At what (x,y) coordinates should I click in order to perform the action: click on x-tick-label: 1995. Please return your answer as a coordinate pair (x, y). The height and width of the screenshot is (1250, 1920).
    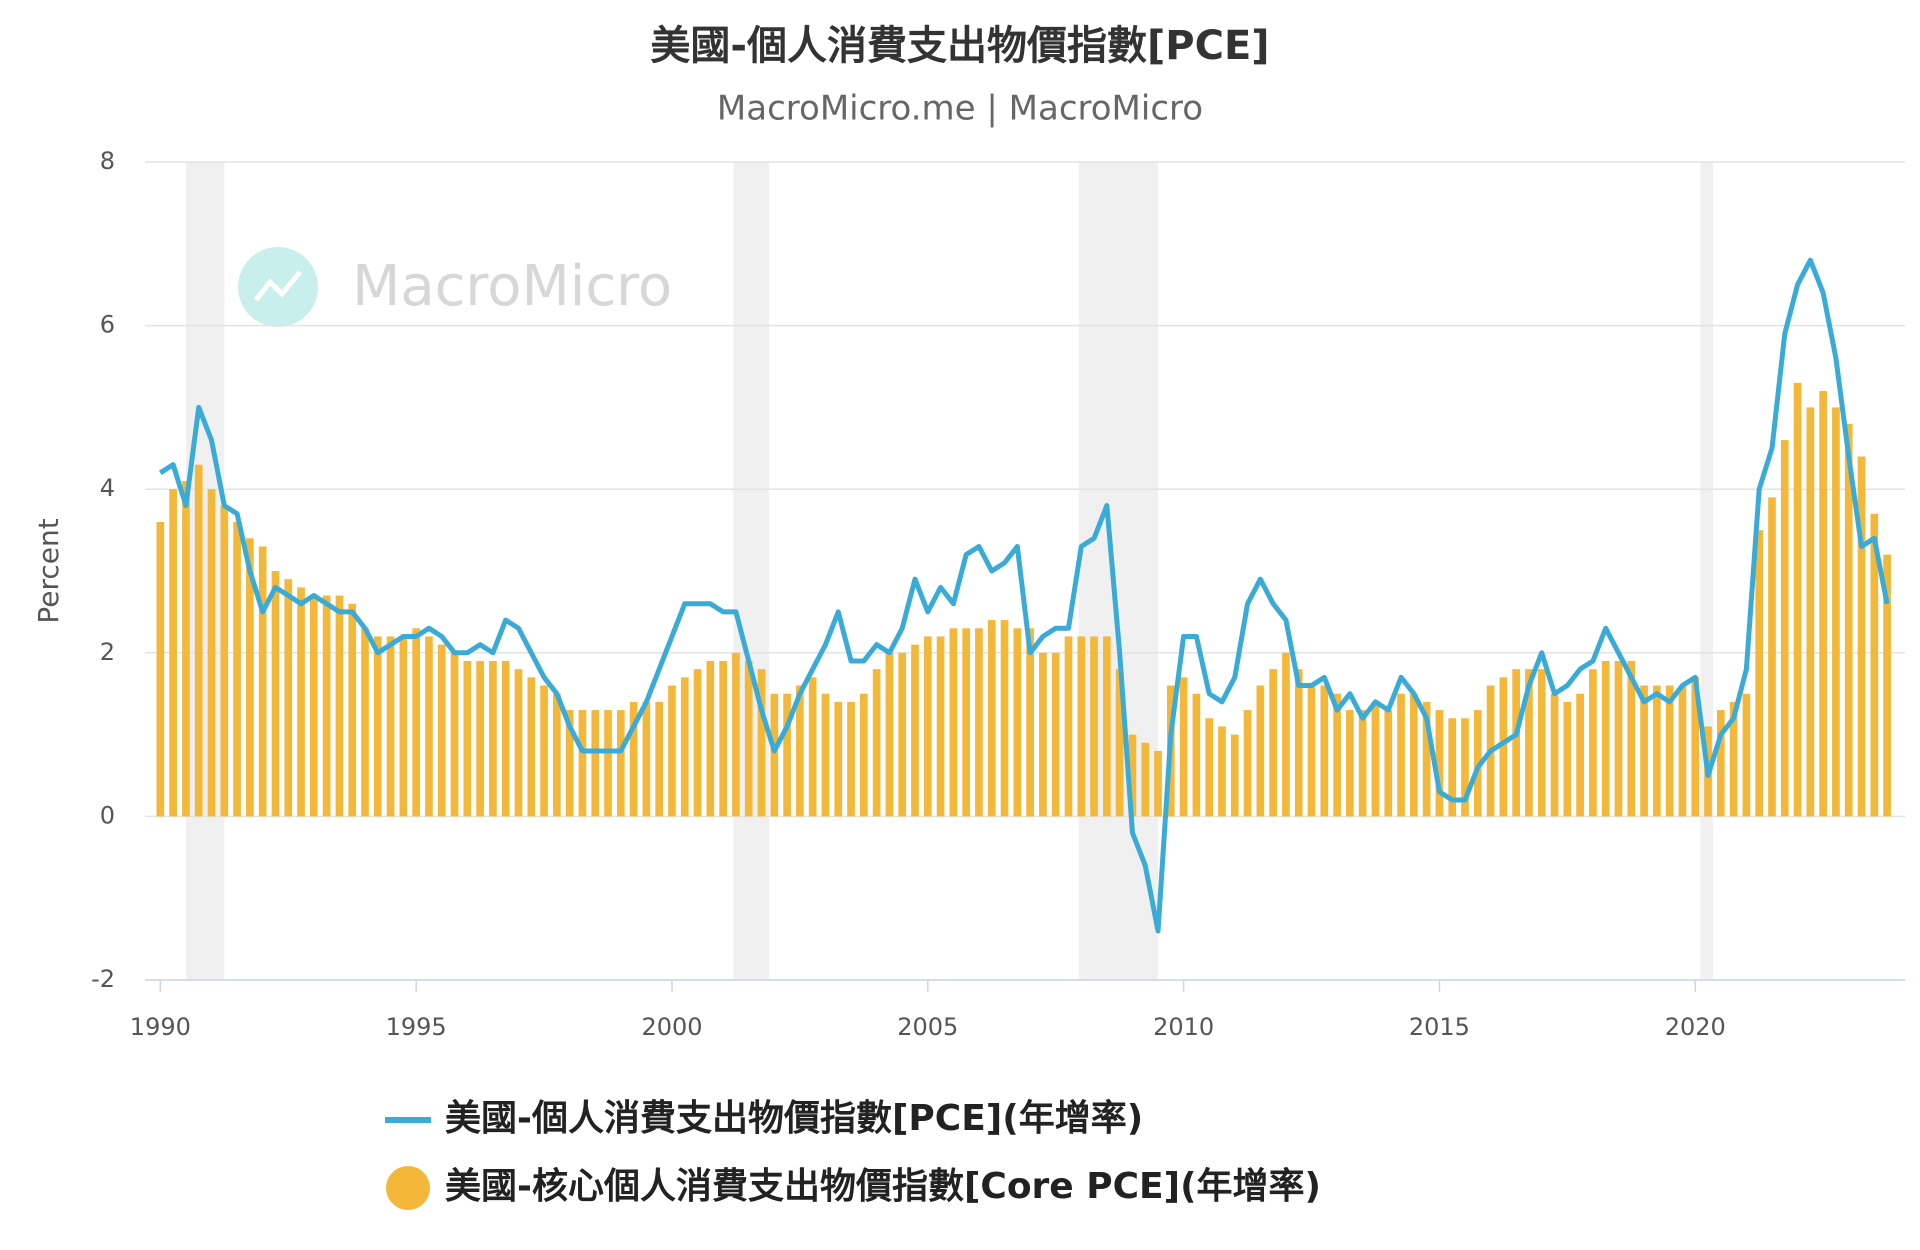
    Looking at the image, I should click on (416, 1027).